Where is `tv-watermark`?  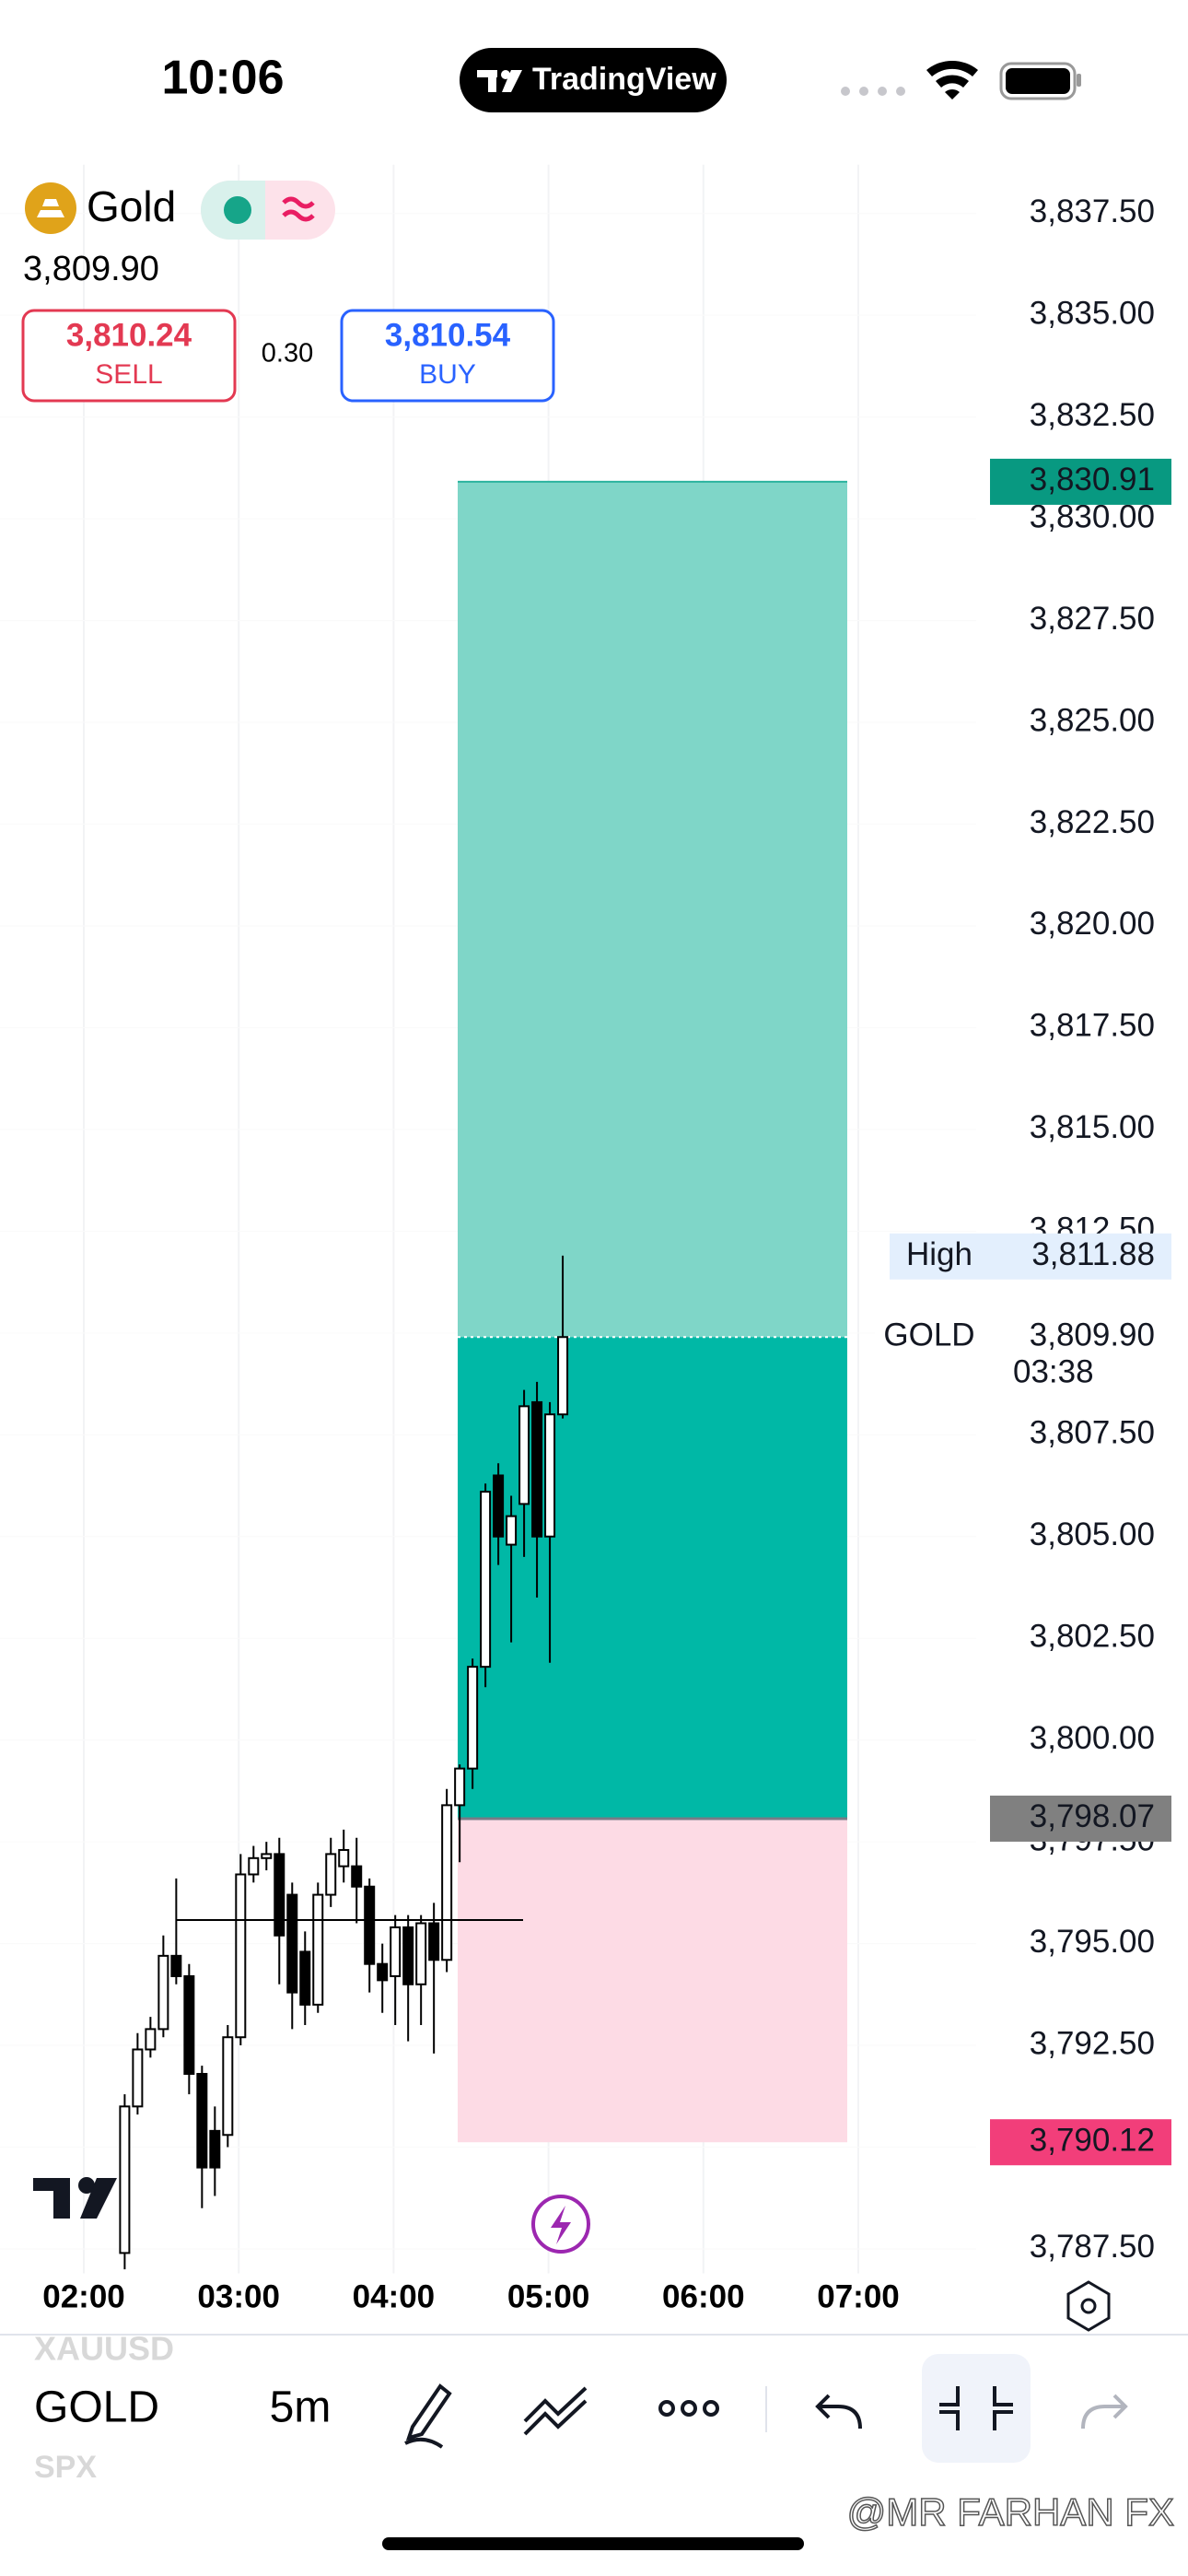 tv-watermark is located at coordinates (75, 2198).